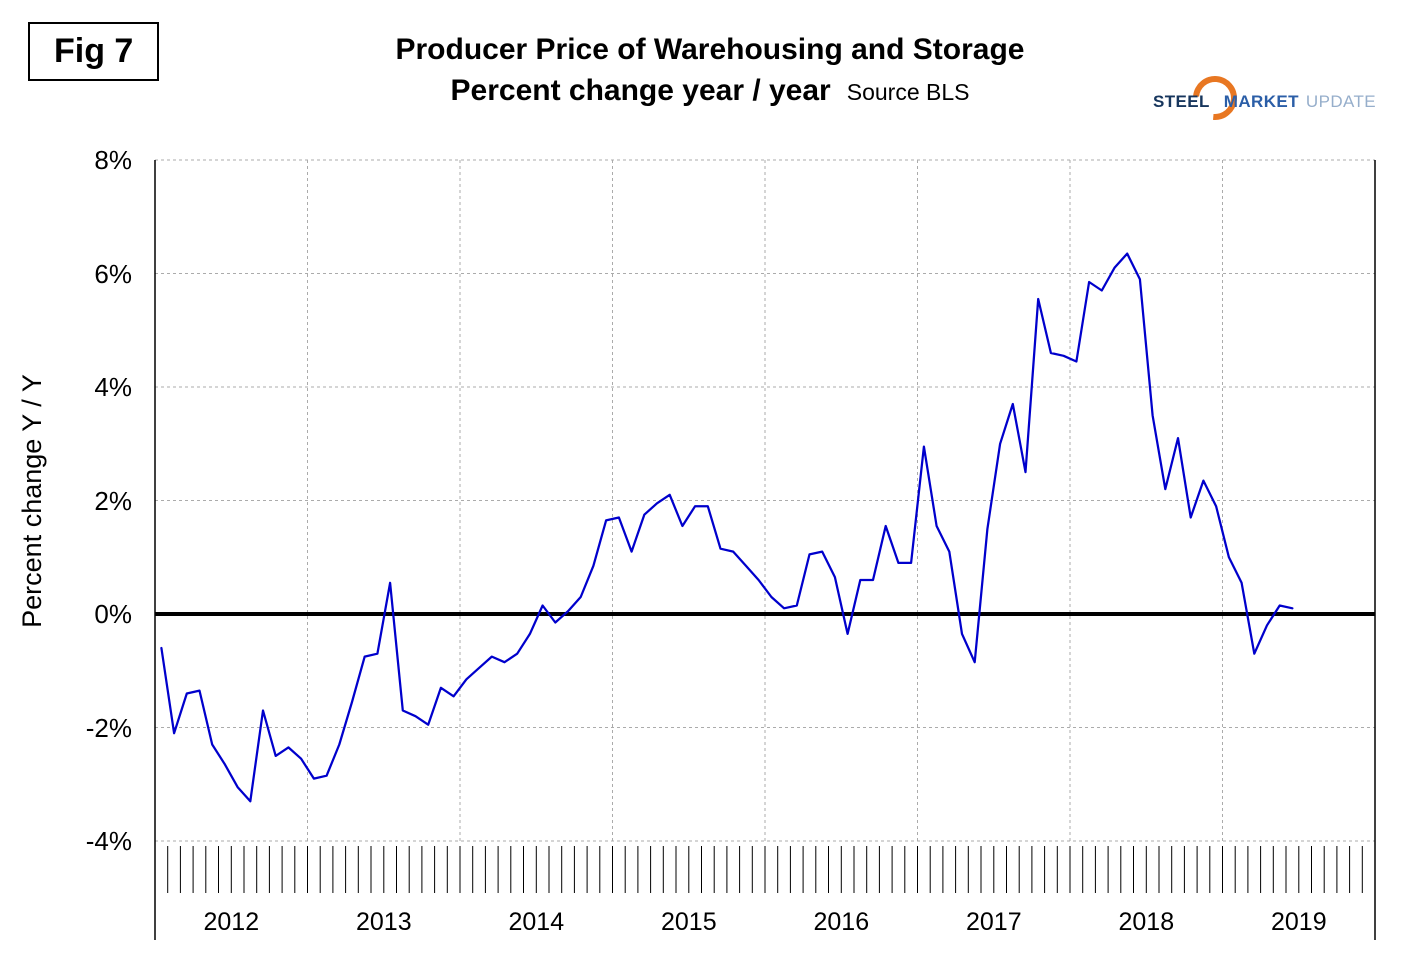  I want to click on y-tick-label: 8%, so click(113, 160).